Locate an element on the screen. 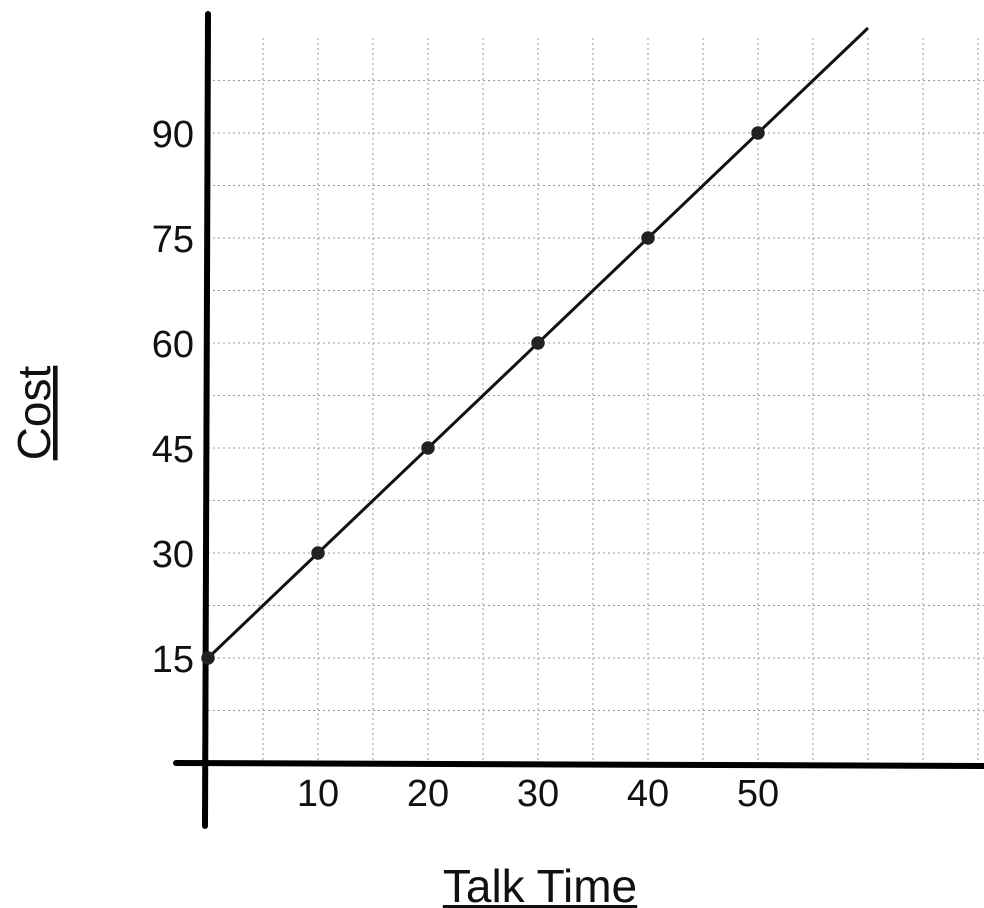 This screenshot has width=984, height=908. y-tick-label: 45 is located at coordinates (173, 450).